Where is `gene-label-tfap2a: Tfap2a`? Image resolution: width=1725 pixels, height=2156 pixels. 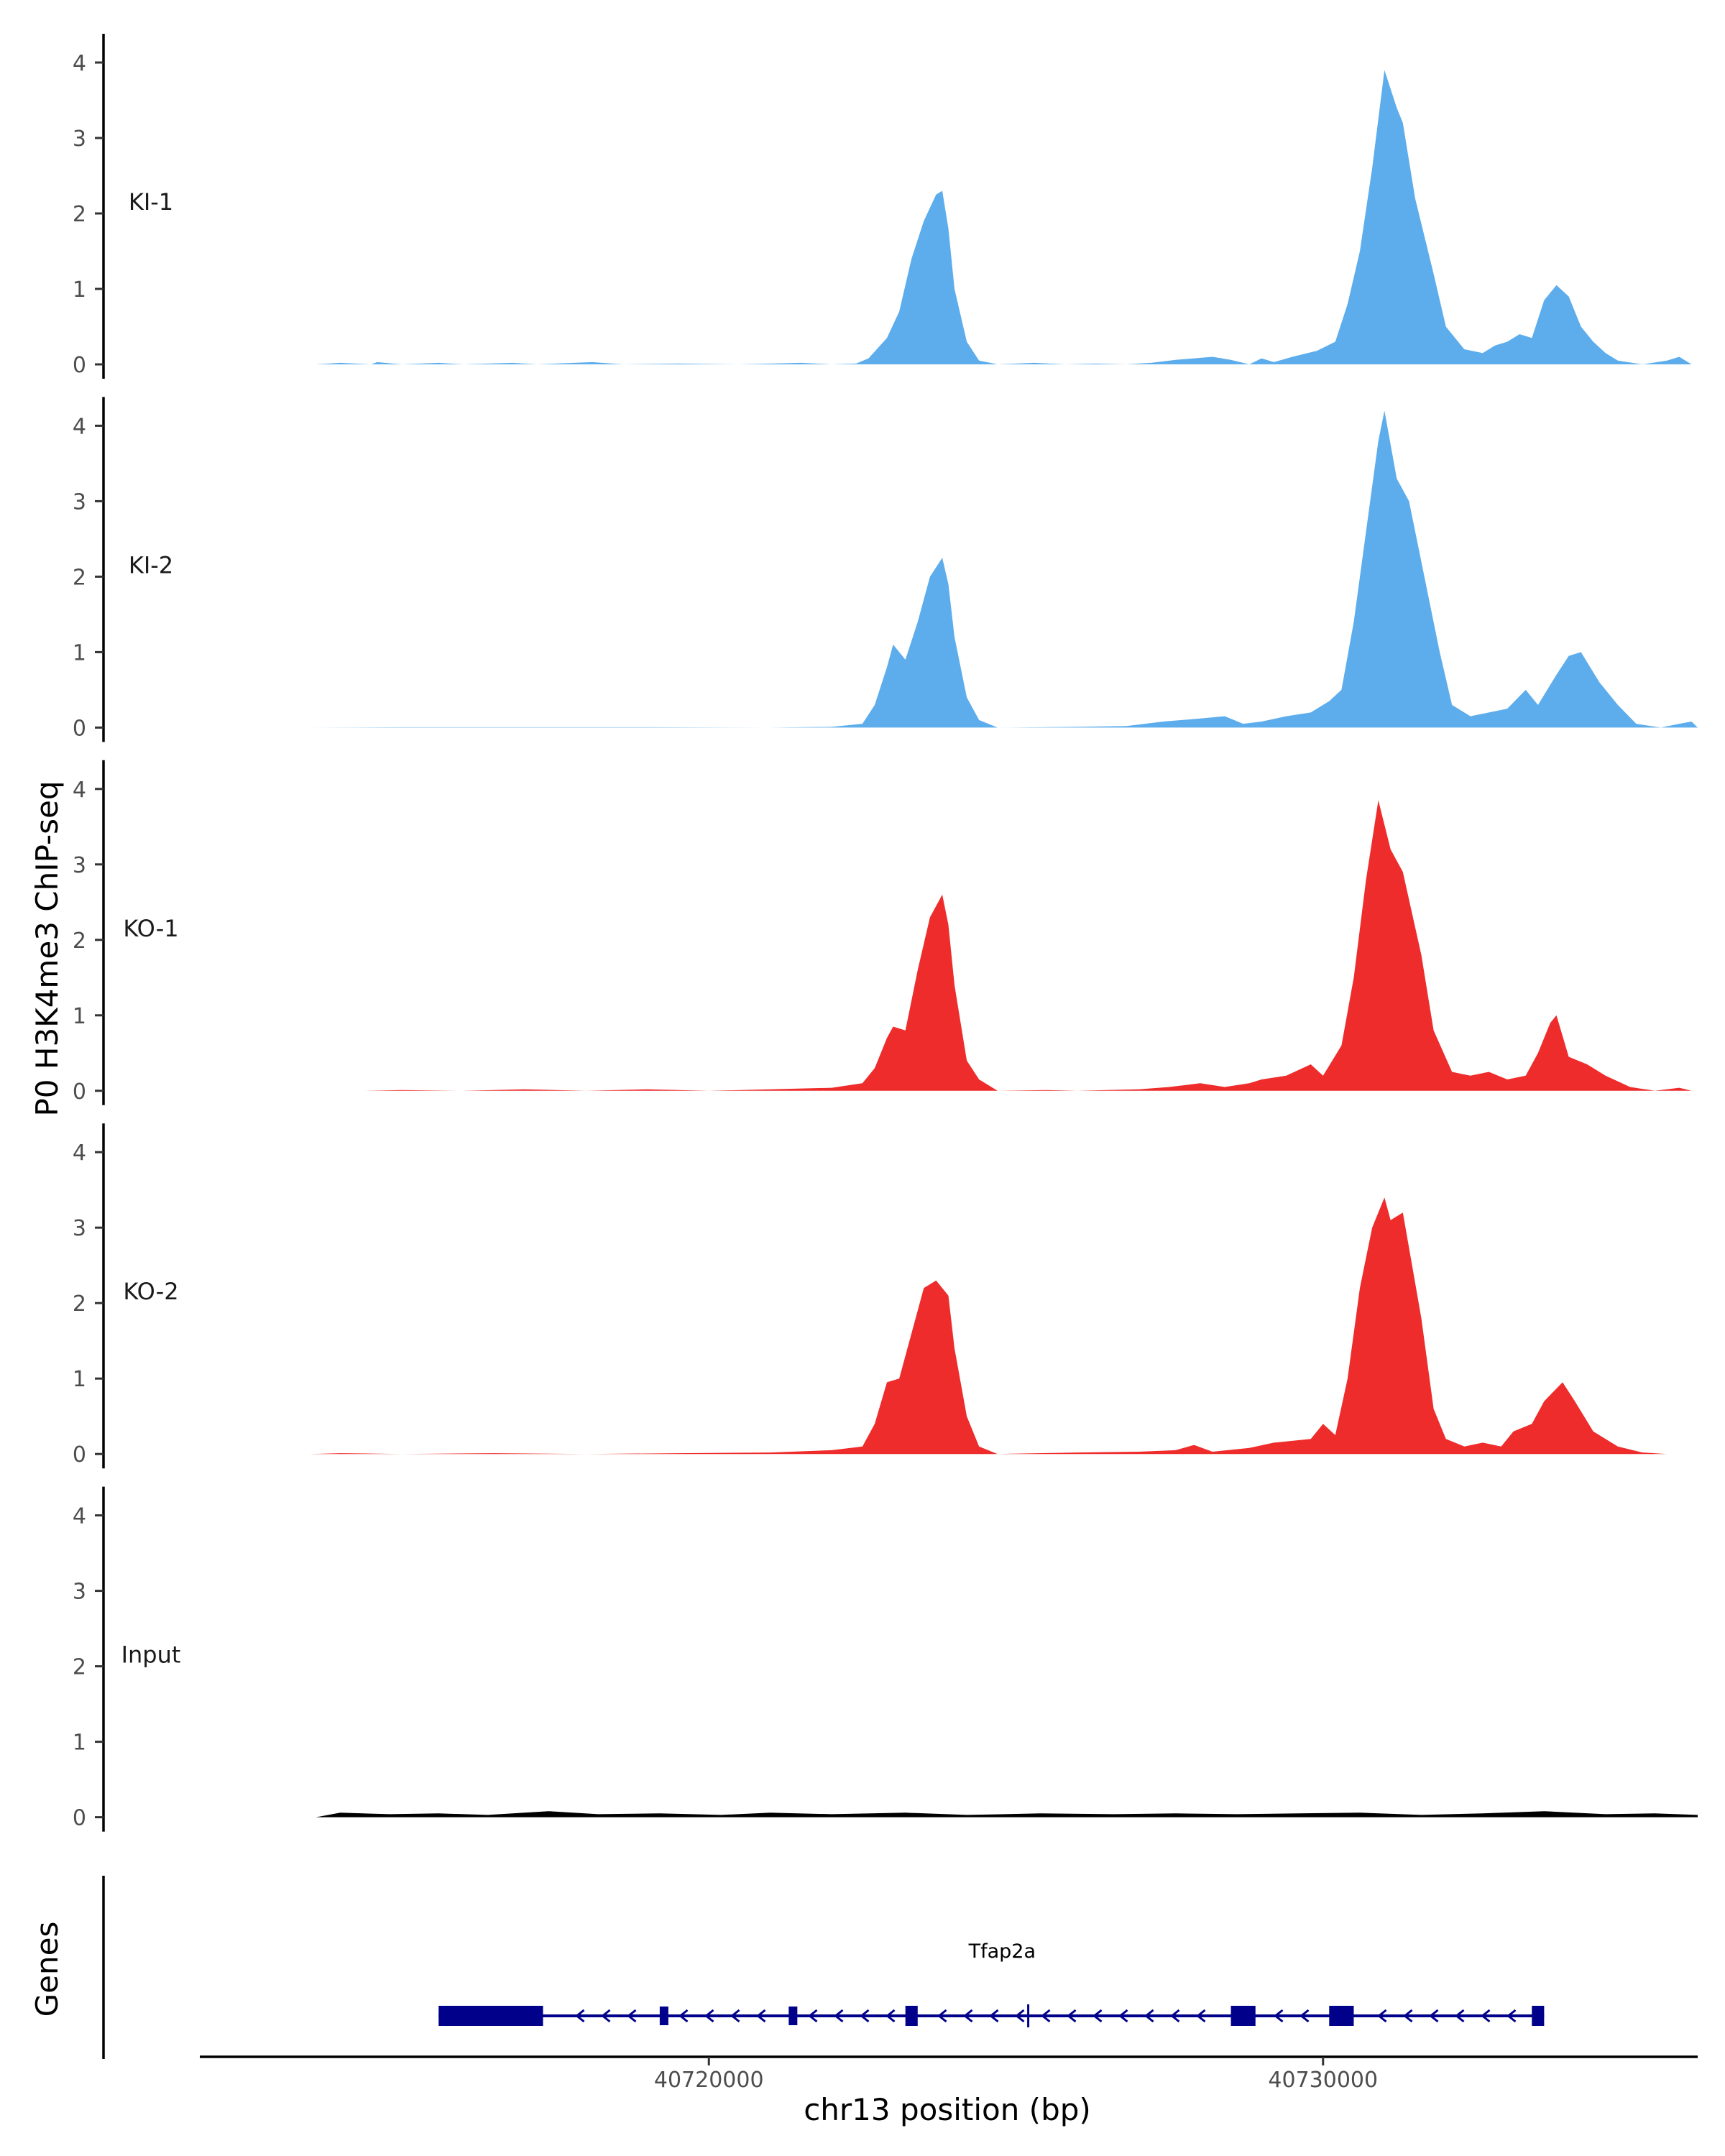
gene-label-tfap2a: Tfap2a is located at coordinates (1002, 1951).